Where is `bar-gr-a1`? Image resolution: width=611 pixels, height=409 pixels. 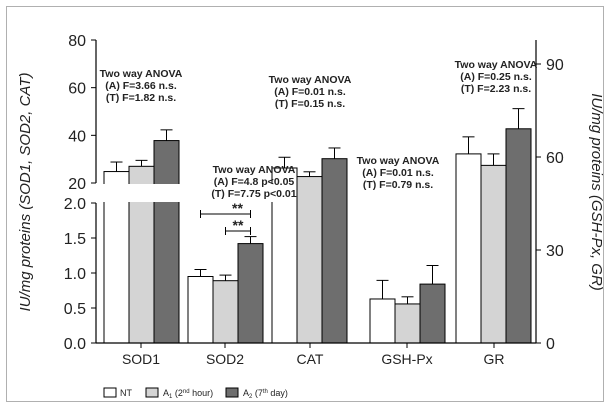
bar-gr-a1 is located at coordinates (493, 254).